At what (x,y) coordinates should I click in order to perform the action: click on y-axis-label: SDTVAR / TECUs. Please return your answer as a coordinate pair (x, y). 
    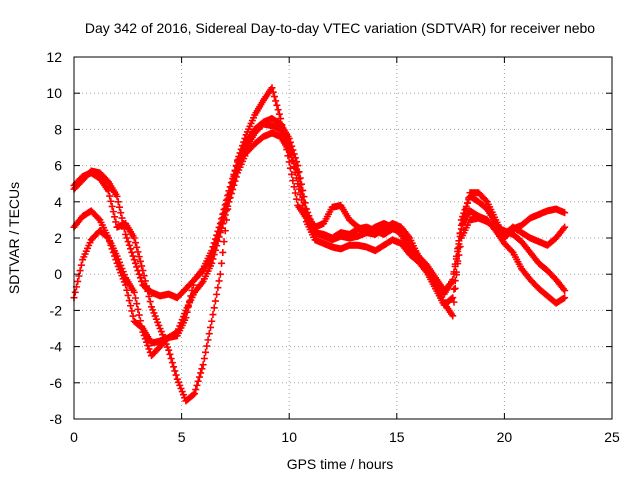
    Looking at the image, I should click on (14, 238).